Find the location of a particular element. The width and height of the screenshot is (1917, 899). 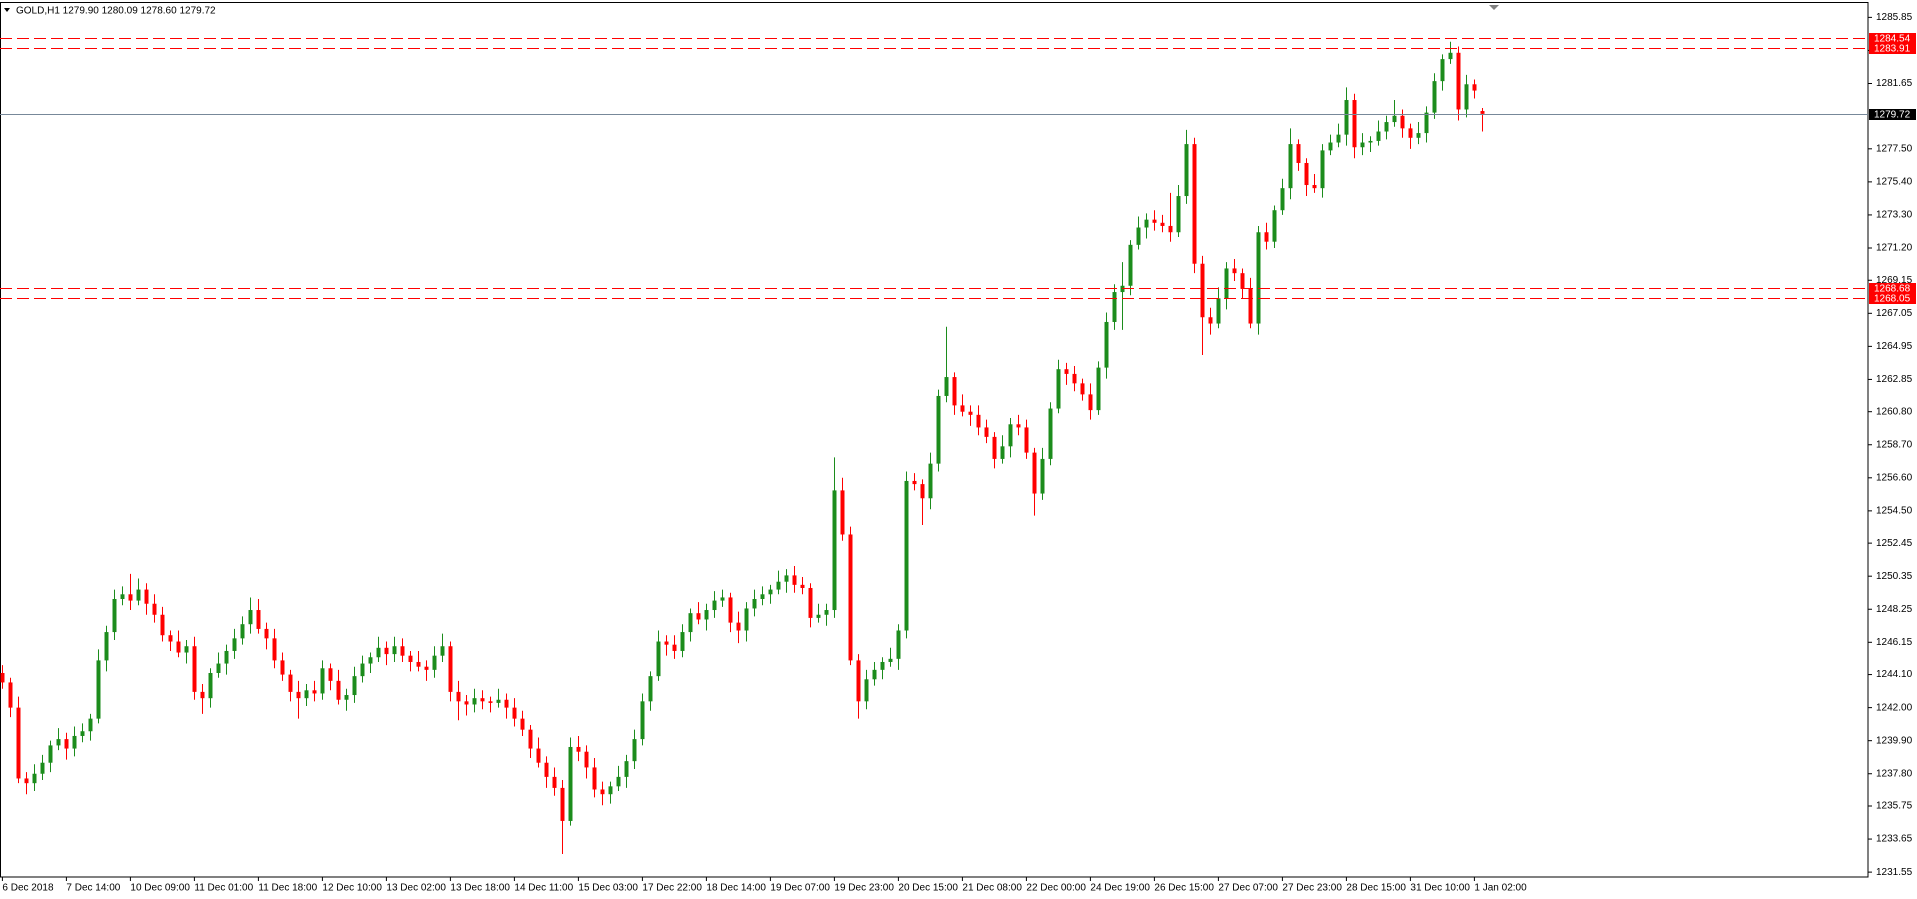

level-label: 1268.05 is located at coordinates (1892, 299).